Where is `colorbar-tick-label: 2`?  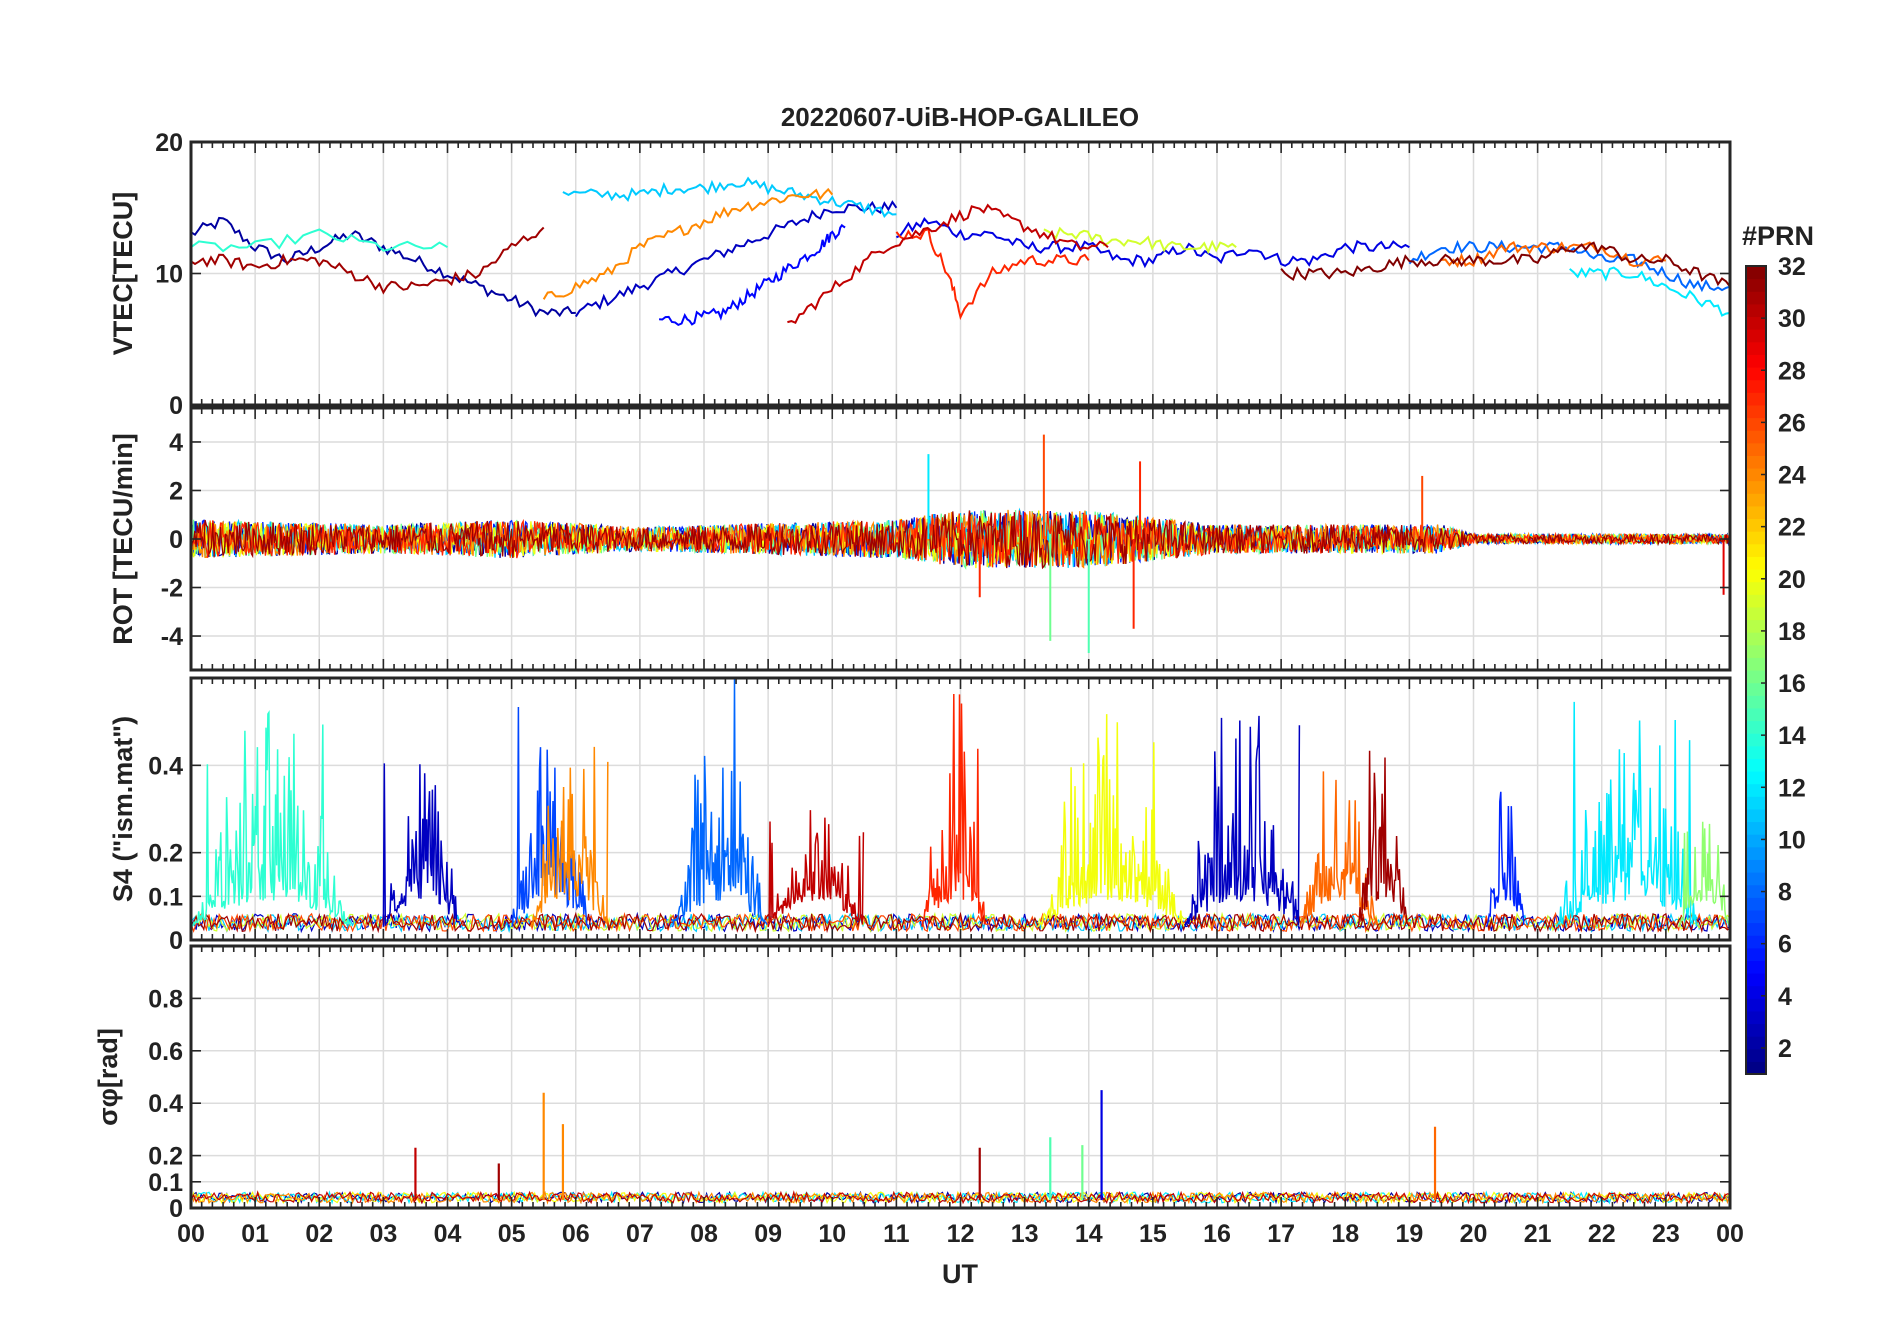
colorbar-tick-label: 2 is located at coordinates (1785, 1049).